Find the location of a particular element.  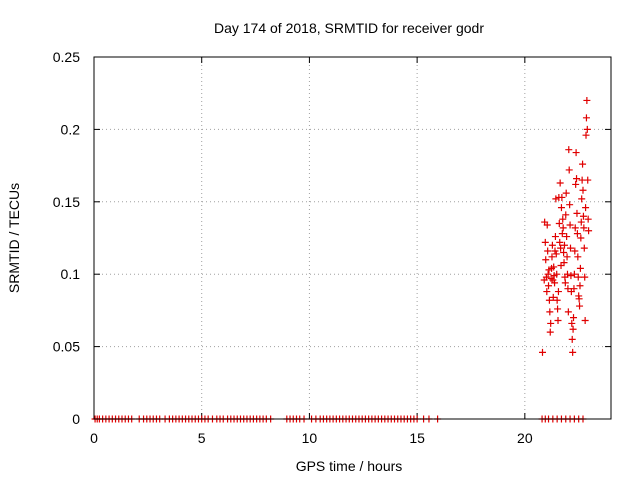

y-tick-label: 0.15 is located at coordinates (66, 202).